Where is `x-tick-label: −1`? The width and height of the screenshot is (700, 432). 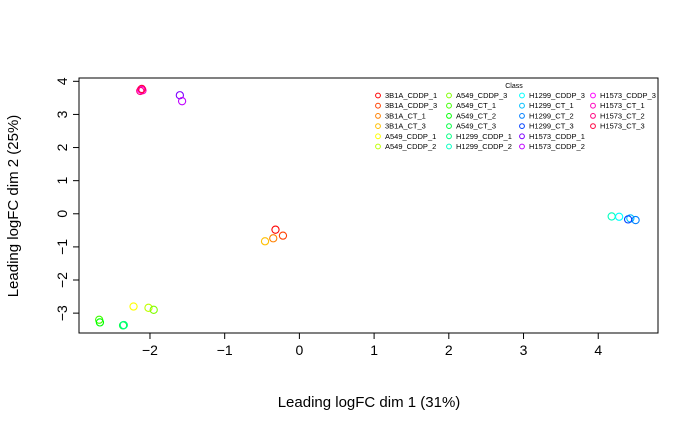 x-tick-label: −1 is located at coordinates (225, 350).